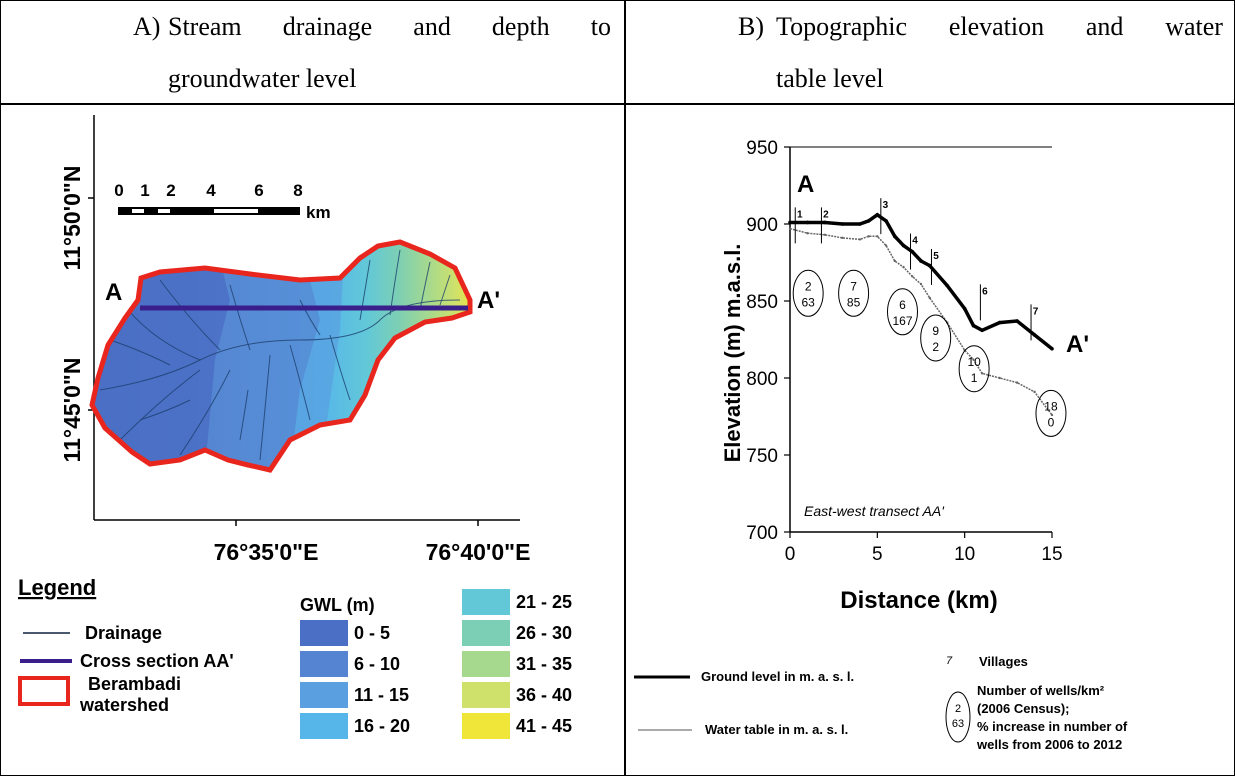  Describe the element at coordinates (854, 302) in the screenshot. I see `well-circle-b-1: 85` at that location.